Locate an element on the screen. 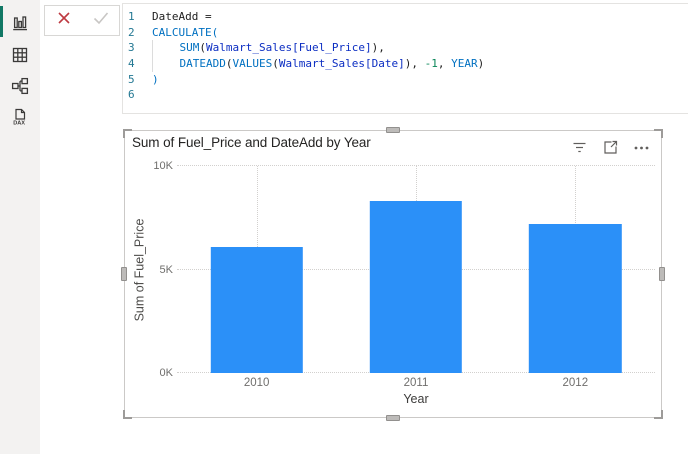  y-tick-label: 0K is located at coordinates (166, 373).